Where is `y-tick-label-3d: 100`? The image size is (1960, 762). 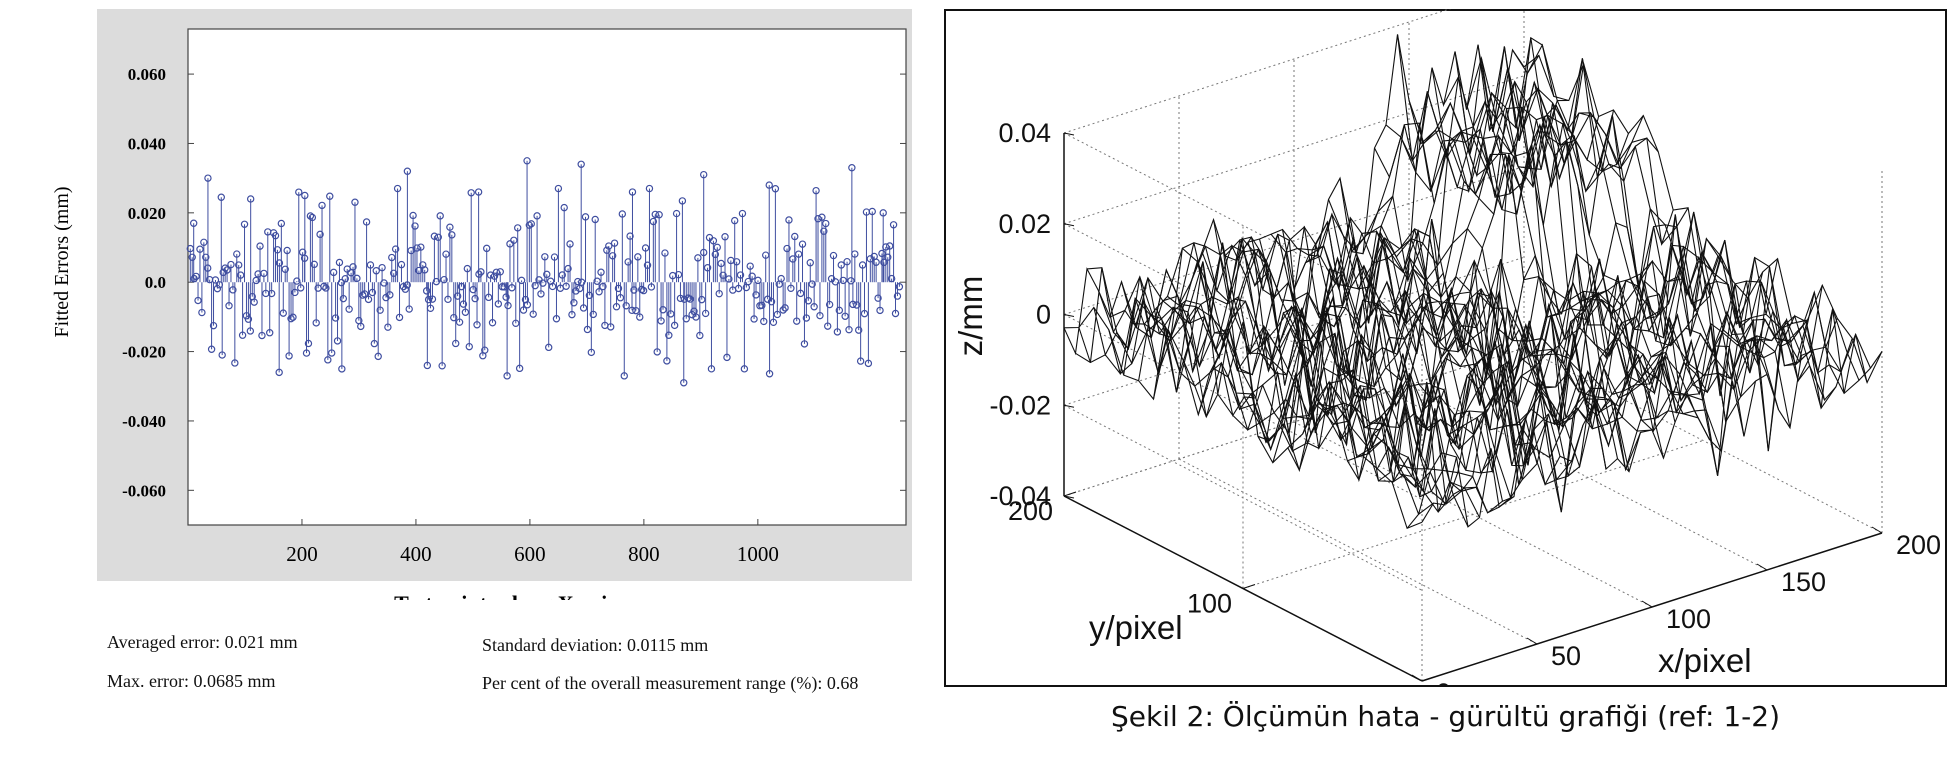
y-tick-label-3d: 100 is located at coordinates (1209, 604).